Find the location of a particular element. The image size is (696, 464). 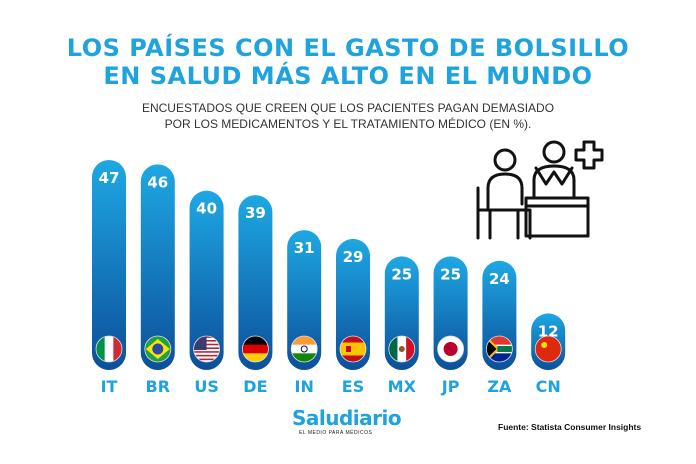

bar-br is located at coordinates (157, 267).